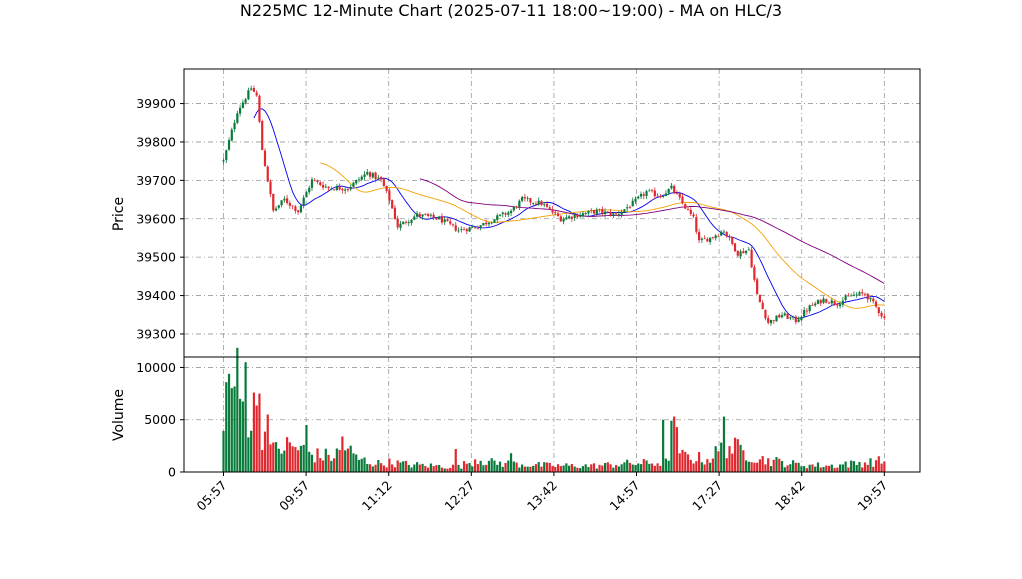  I want to click on ma-long-line, so click(652, 231).